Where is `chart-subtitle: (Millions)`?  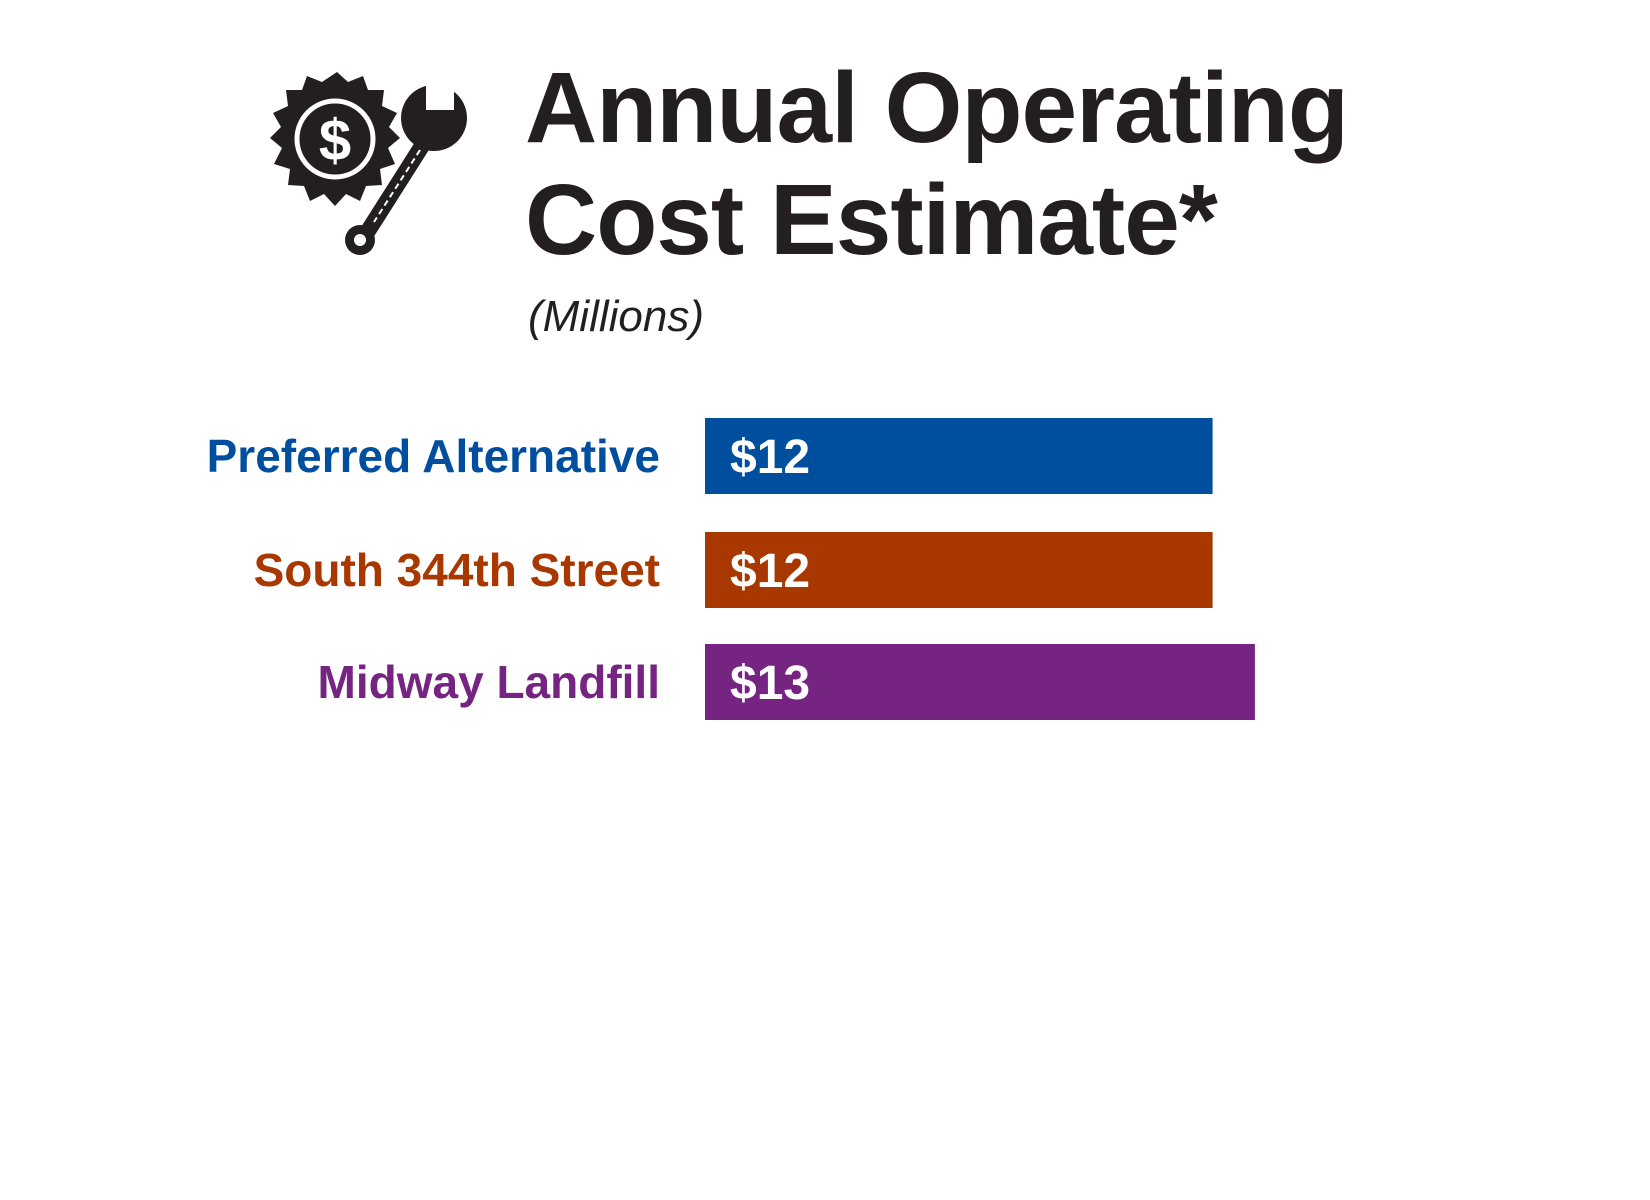
chart-subtitle: (Millions) is located at coordinates (616, 316).